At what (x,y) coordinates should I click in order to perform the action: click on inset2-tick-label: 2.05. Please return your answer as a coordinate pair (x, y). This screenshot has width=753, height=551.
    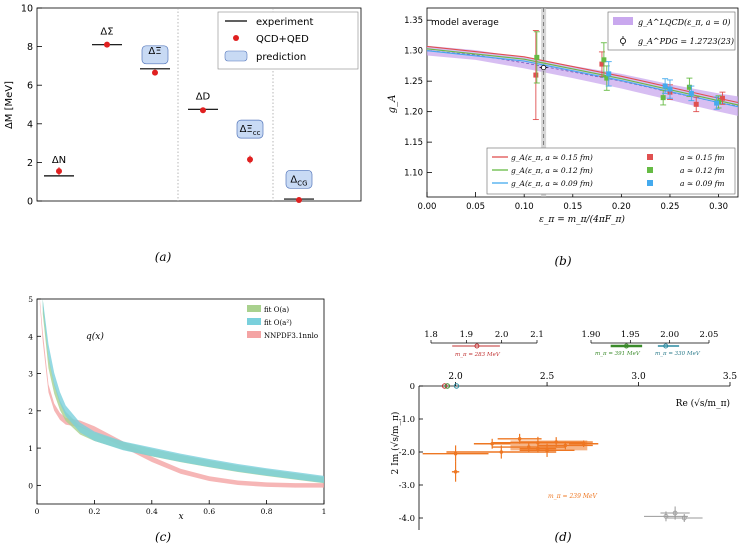
    Looking at the image, I should click on (709, 335).